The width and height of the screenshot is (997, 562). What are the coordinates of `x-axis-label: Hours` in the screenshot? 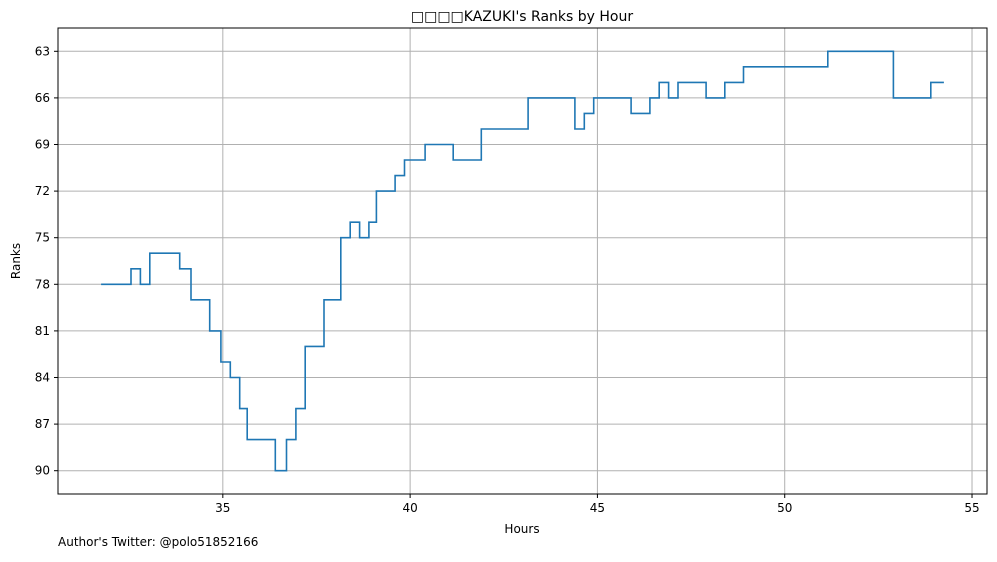 It's located at (521, 529).